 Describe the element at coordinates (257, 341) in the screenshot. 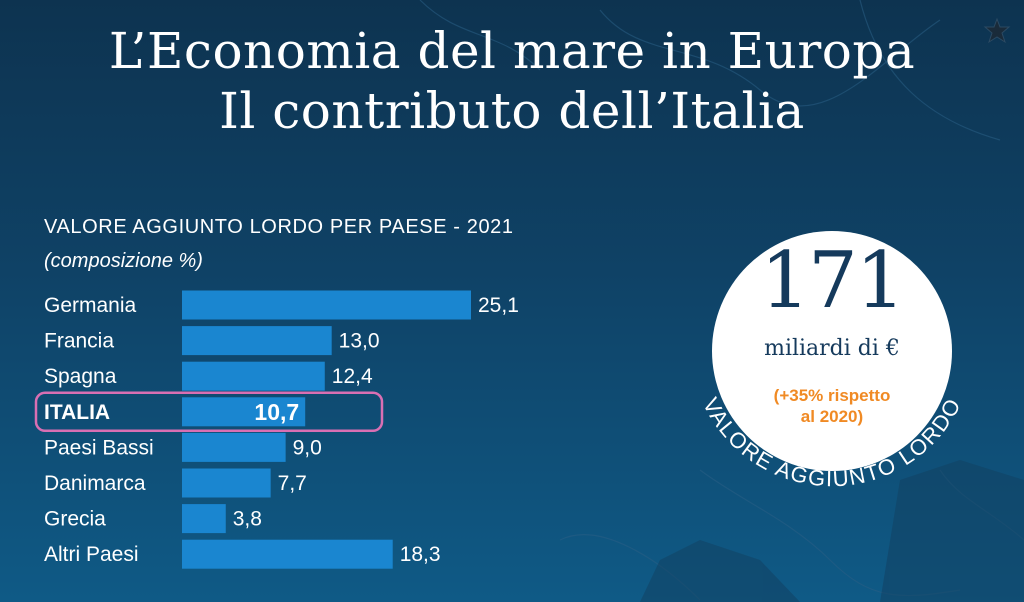

I see `bar-francia` at that location.